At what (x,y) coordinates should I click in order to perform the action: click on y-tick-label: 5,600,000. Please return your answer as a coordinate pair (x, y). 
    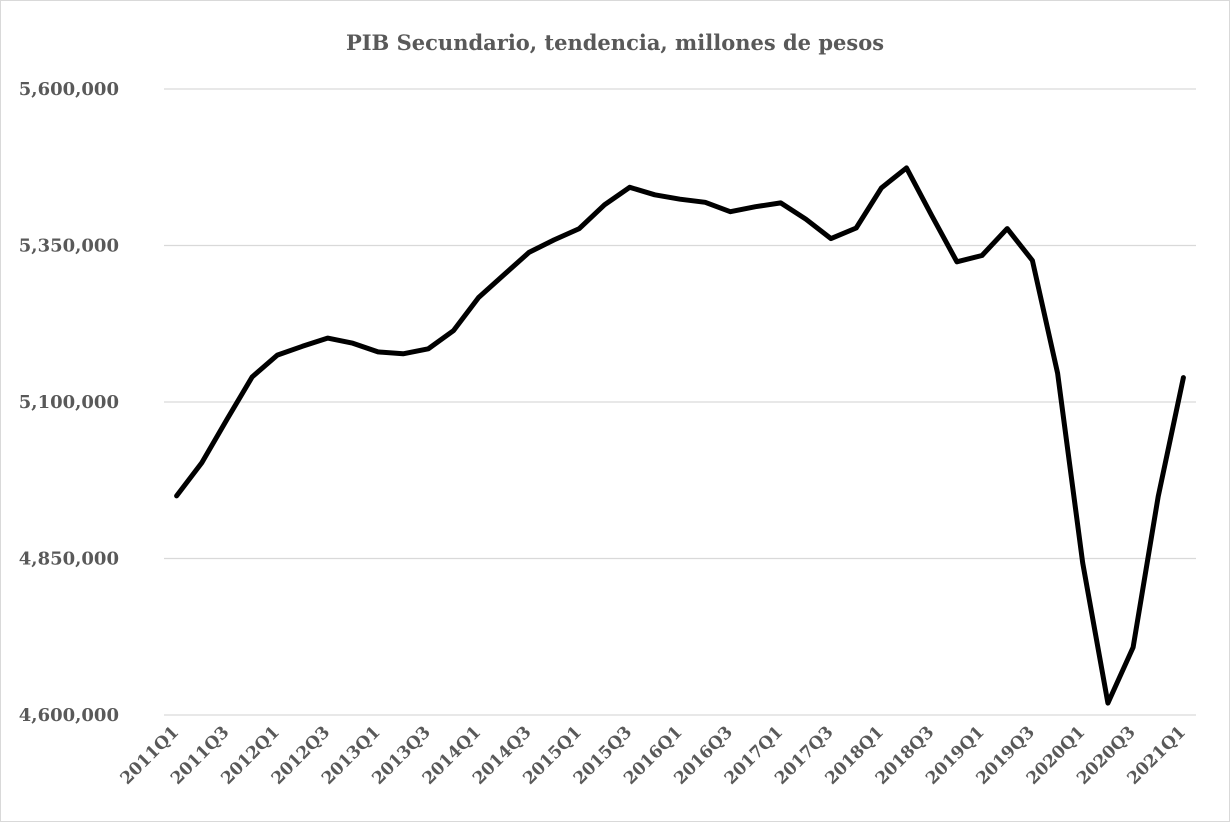
    Looking at the image, I should click on (69, 89).